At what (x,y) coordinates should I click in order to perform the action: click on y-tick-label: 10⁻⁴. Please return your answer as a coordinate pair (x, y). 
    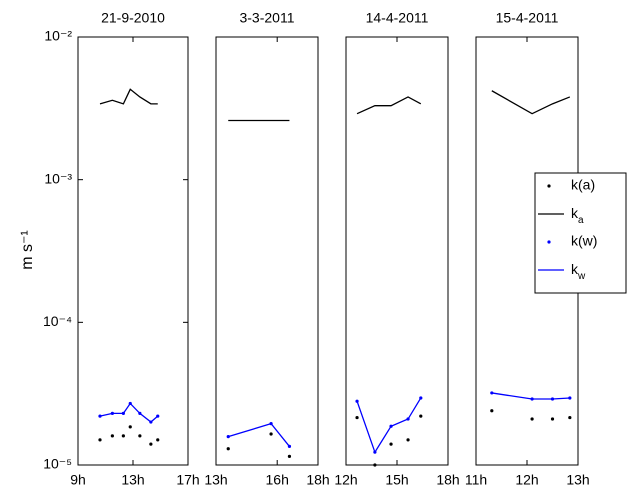
    Looking at the image, I should click on (57, 321).